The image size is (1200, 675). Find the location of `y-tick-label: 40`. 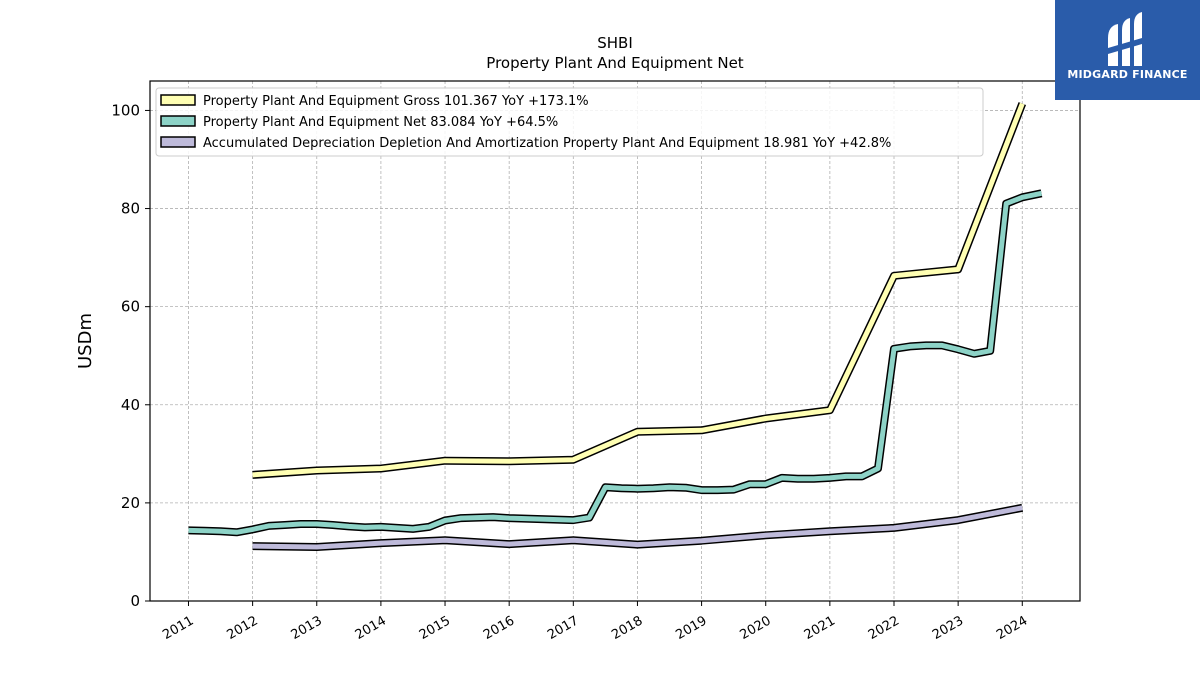

y-tick-label: 40 is located at coordinates (130, 405).